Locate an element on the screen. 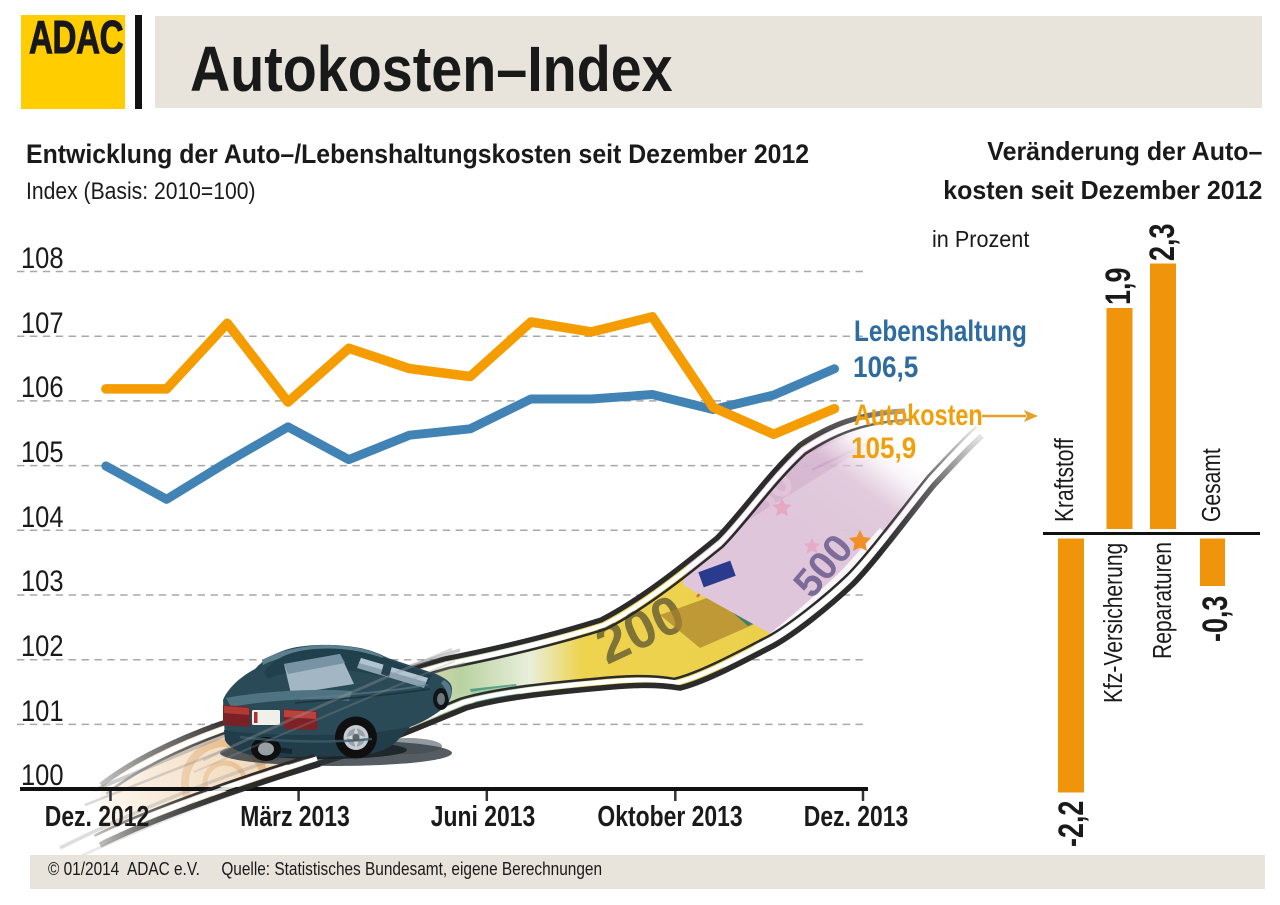  svg-text: -2,2 is located at coordinates (1071, 824).